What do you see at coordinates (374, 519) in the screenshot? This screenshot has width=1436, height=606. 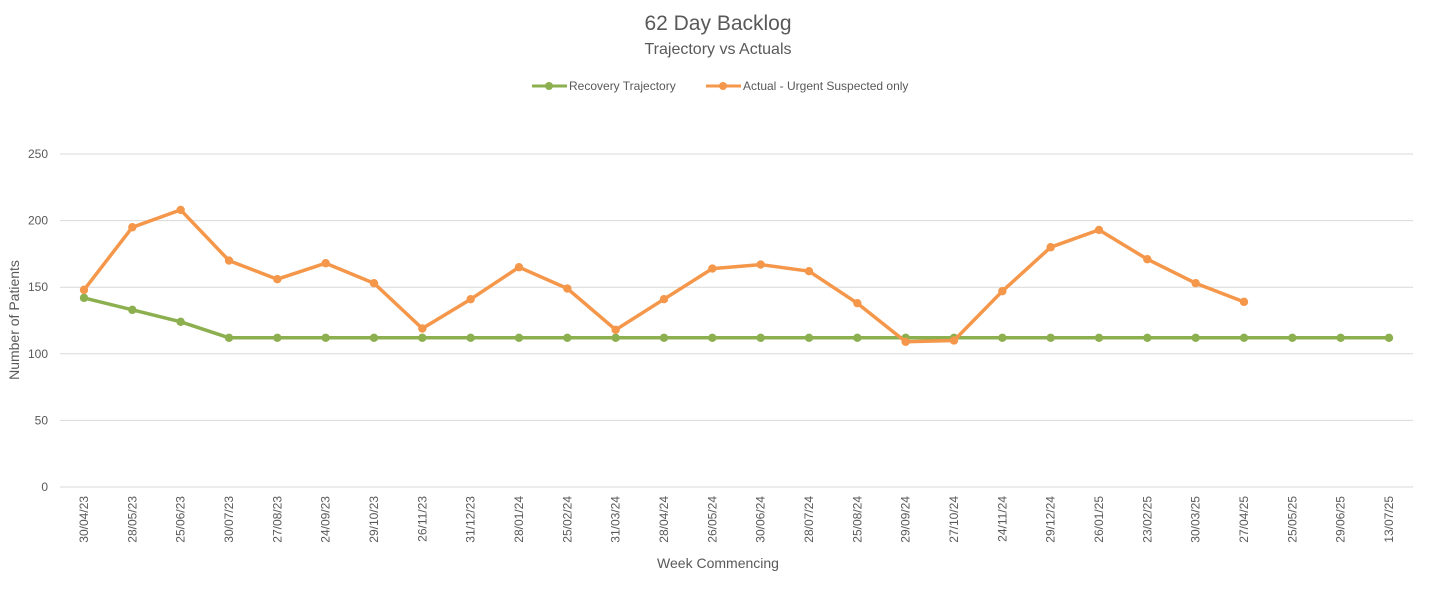 I see `x-tick-label: 29/10/23` at bounding box center [374, 519].